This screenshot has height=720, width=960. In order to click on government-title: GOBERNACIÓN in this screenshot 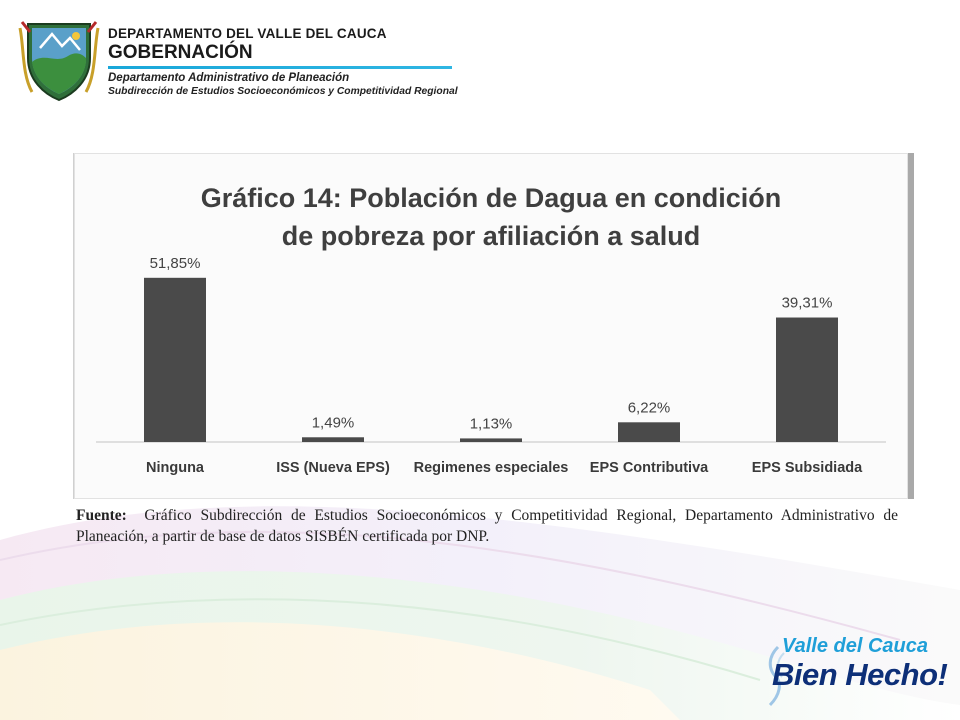, I will do `click(180, 52)`.